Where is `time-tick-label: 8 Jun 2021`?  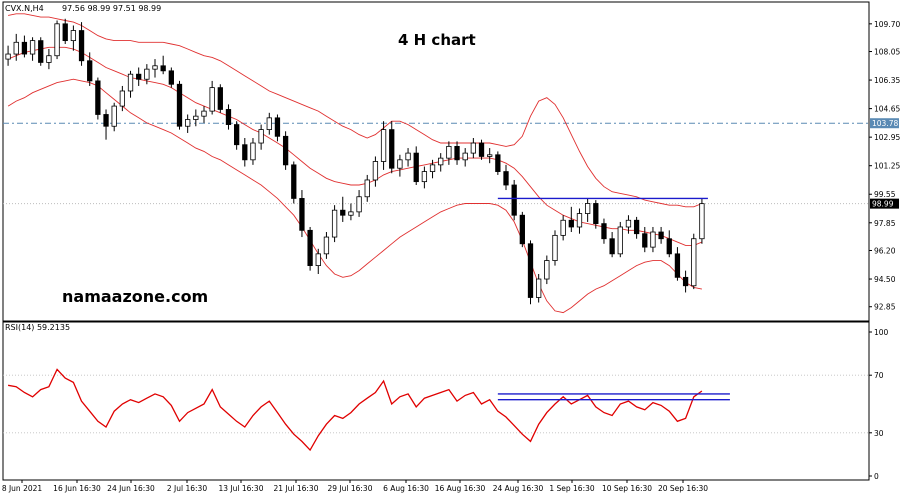 time-tick-label: 8 Jun 2021 is located at coordinates (22, 488).